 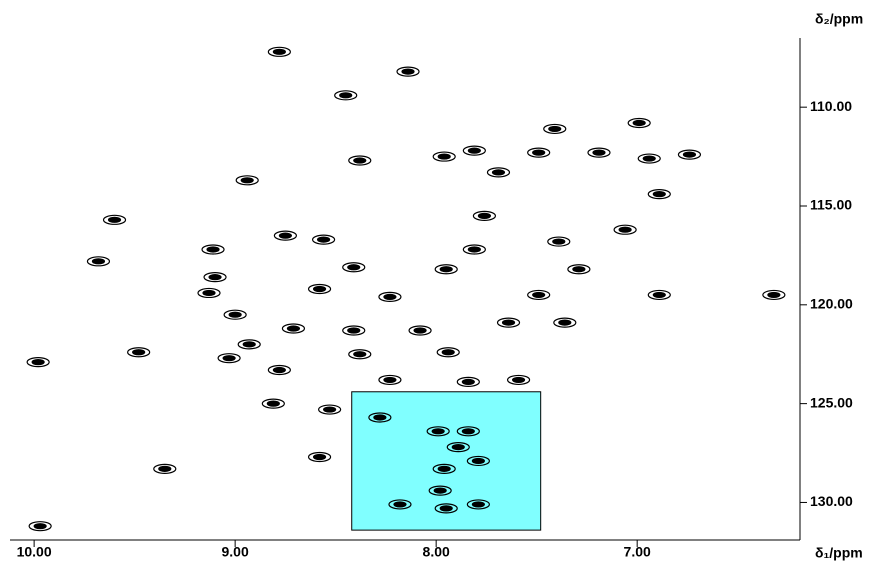 What do you see at coordinates (831, 205) in the screenshot?
I see `y-tick-label: 115.00` at bounding box center [831, 205].